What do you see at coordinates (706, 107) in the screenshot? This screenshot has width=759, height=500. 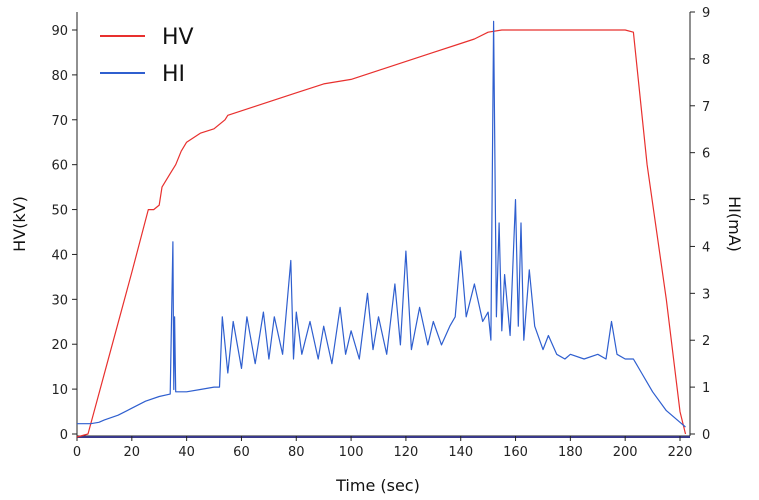 I see `y-right-tick-label: 7` at bounding box center [706, 107].